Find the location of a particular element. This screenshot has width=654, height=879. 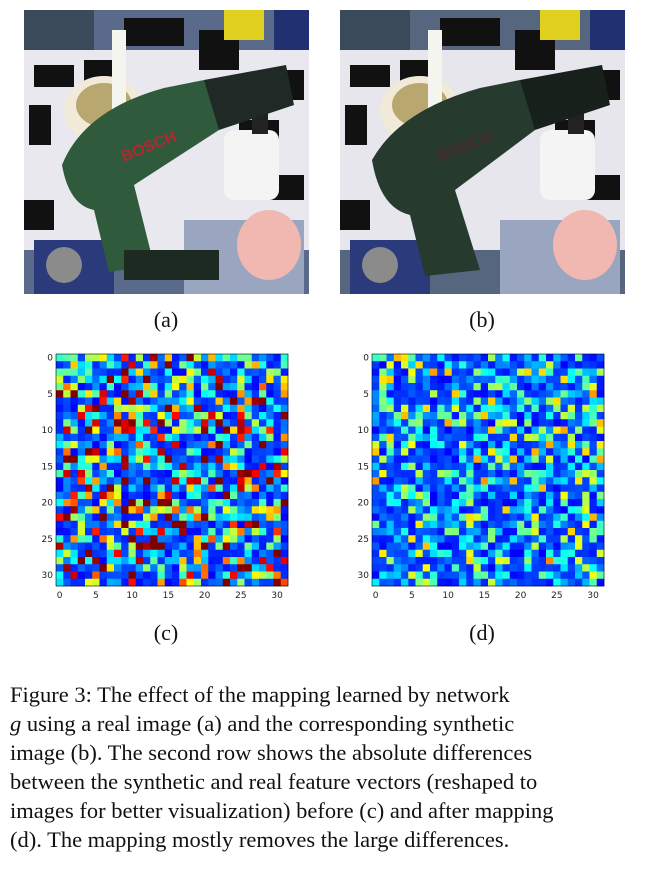

x-tick-label: 20 is located at coordinates (205, 596).